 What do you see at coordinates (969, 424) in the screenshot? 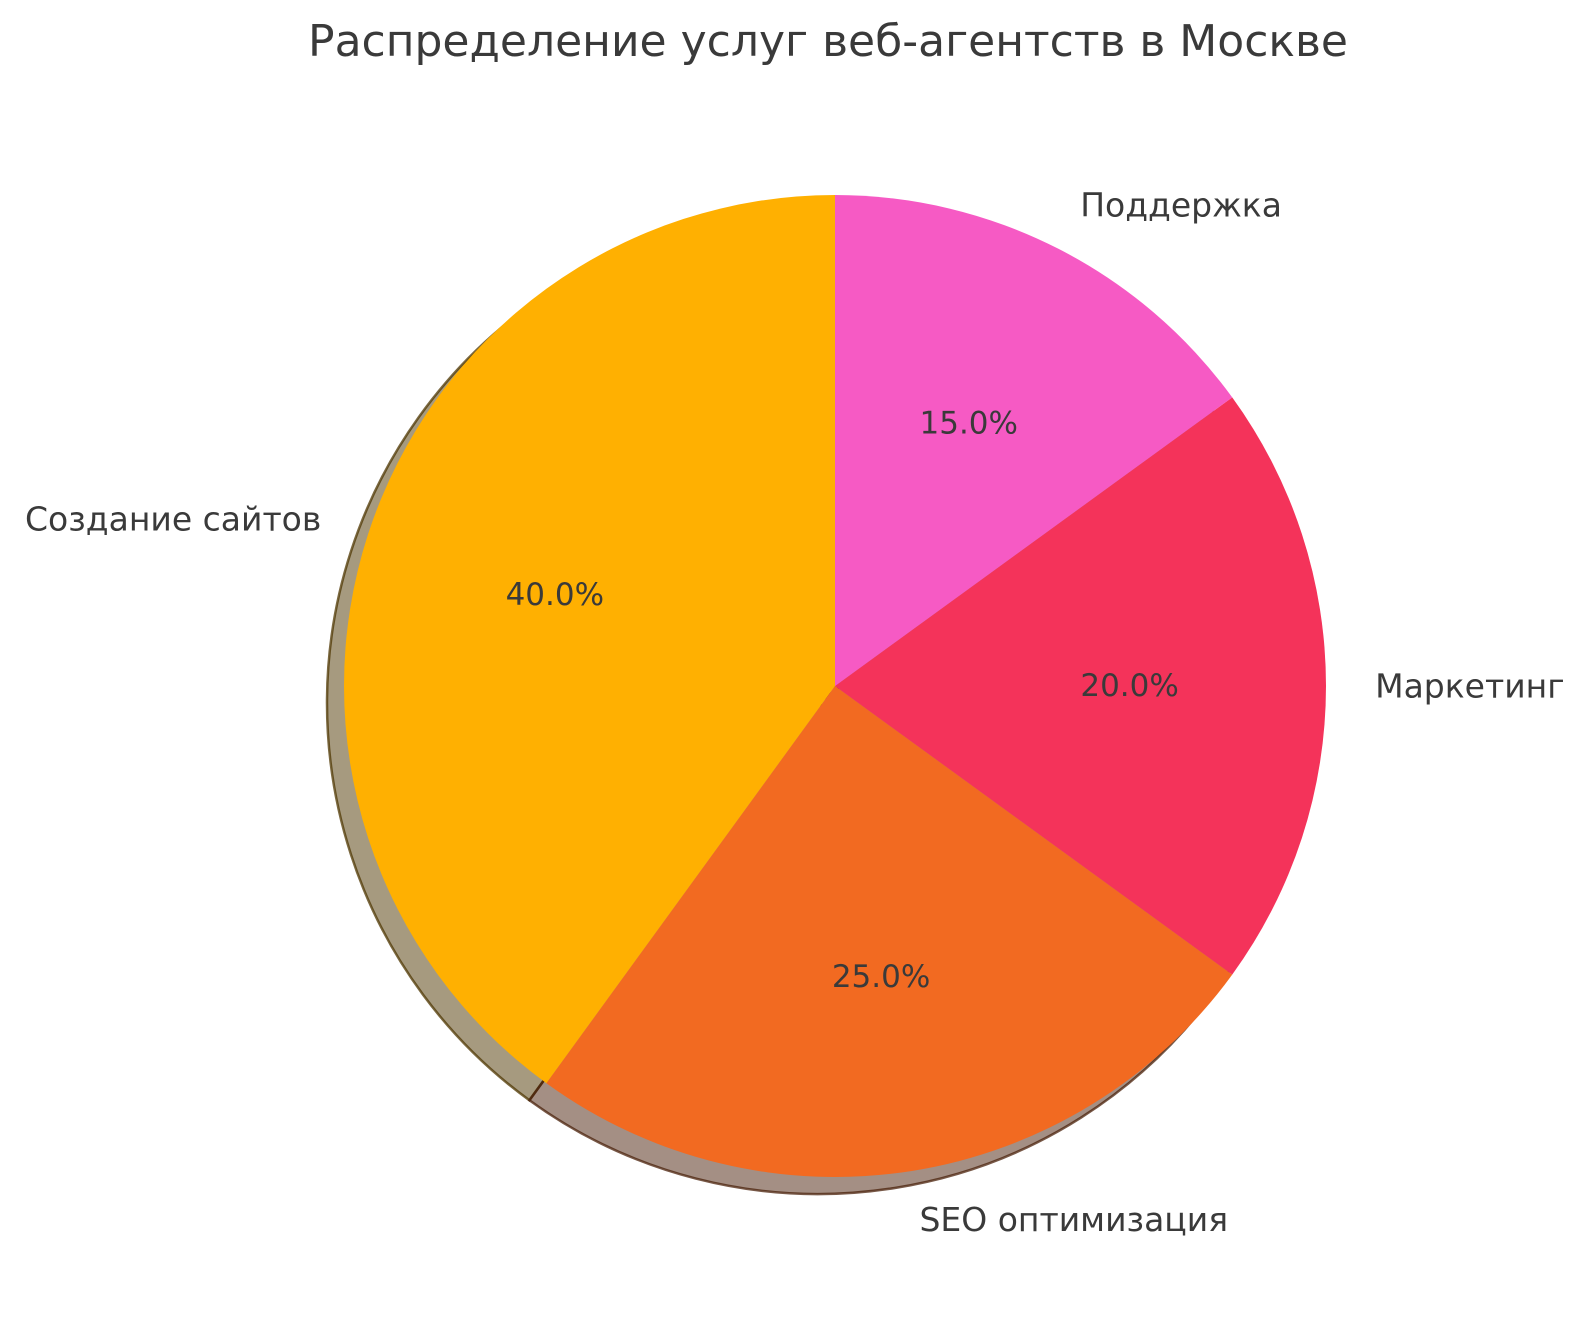
I see `pct-label-3: 15.0%` at bounding box center [969, 424].